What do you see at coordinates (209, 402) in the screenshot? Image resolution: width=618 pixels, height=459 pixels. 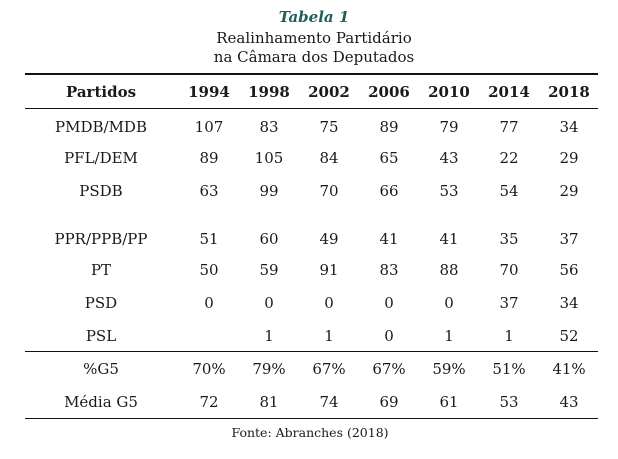 I see `summary-value: 72` at bounding box center [209, 402].